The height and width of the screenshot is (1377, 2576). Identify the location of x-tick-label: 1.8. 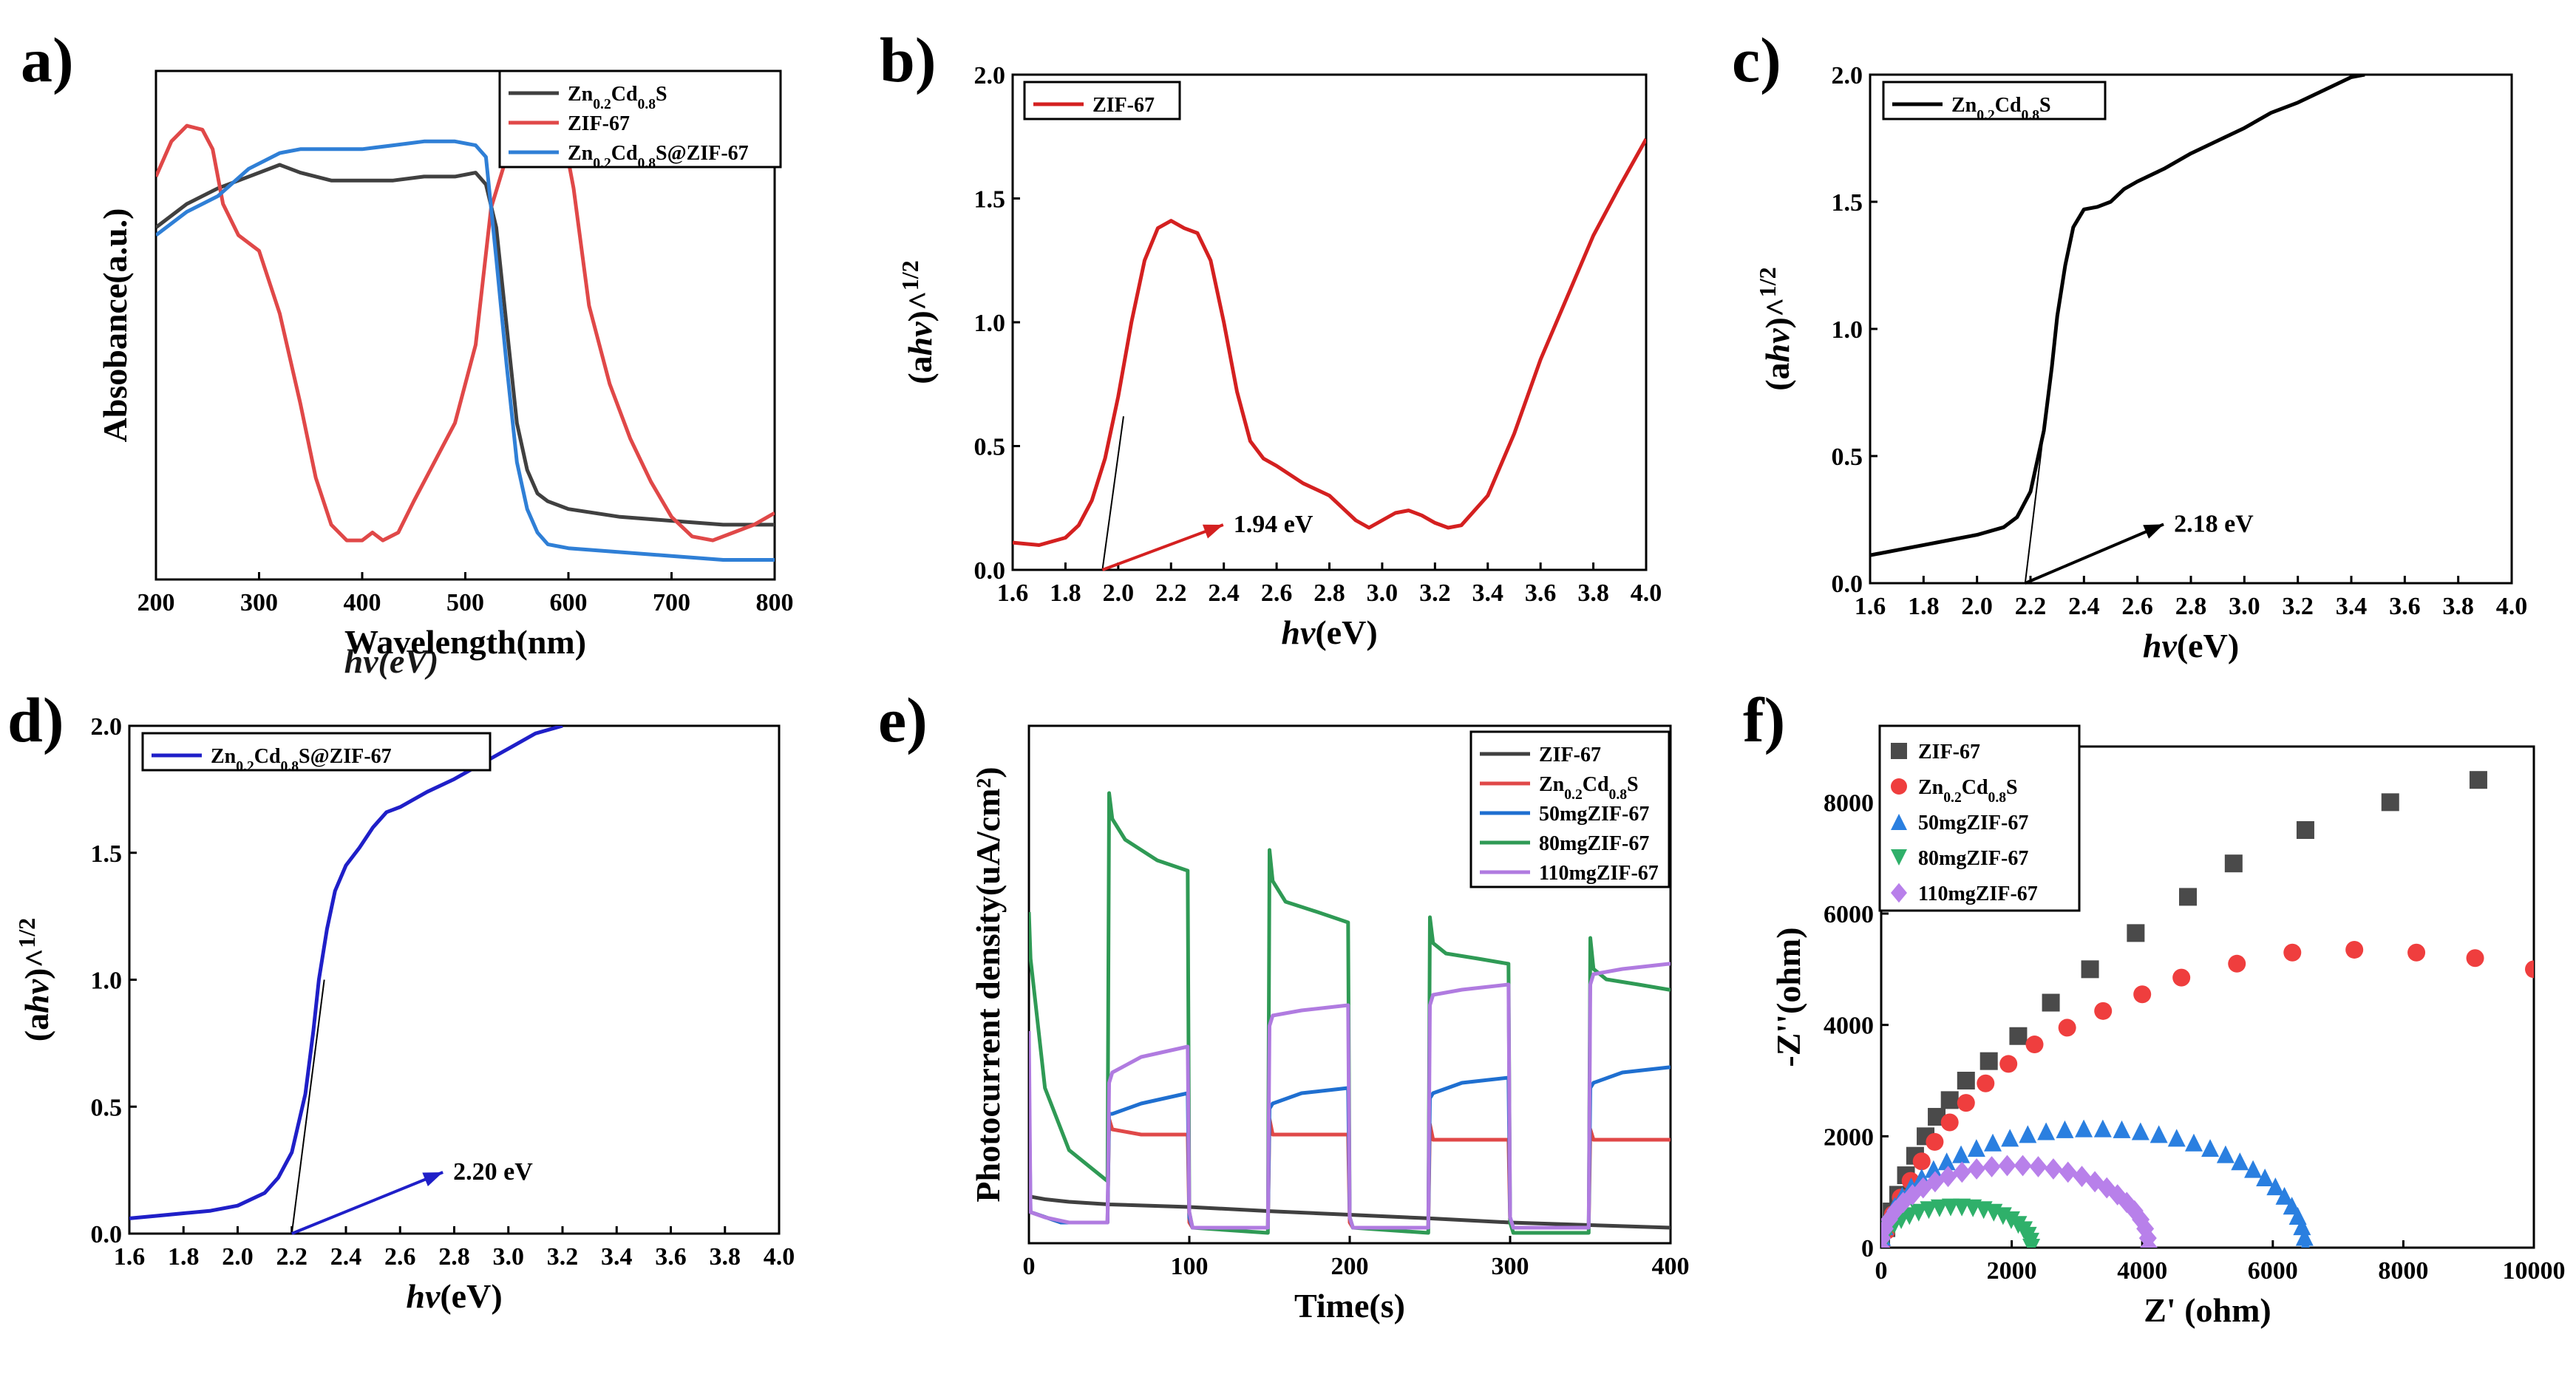
(1924, 606).